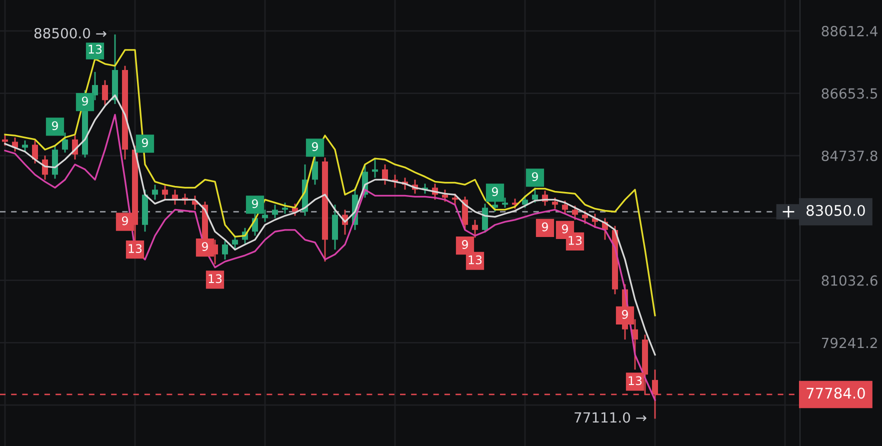  I want to click on ref-line-label: 83050.0, so click(835, 210).